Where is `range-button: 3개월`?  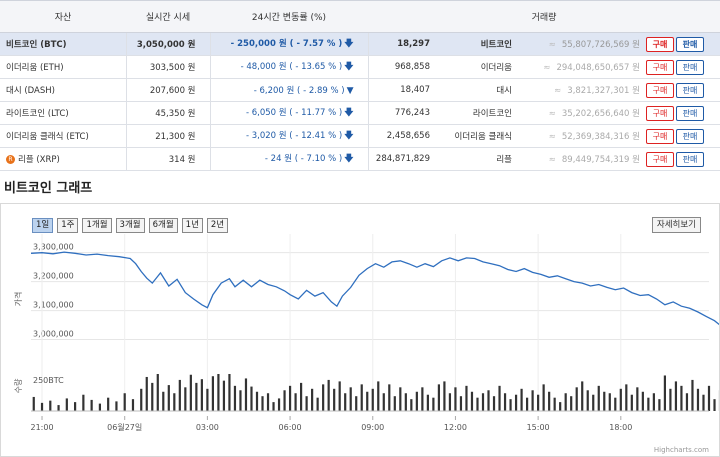 range-button: 3개월 is located at coordinates (130, 225).